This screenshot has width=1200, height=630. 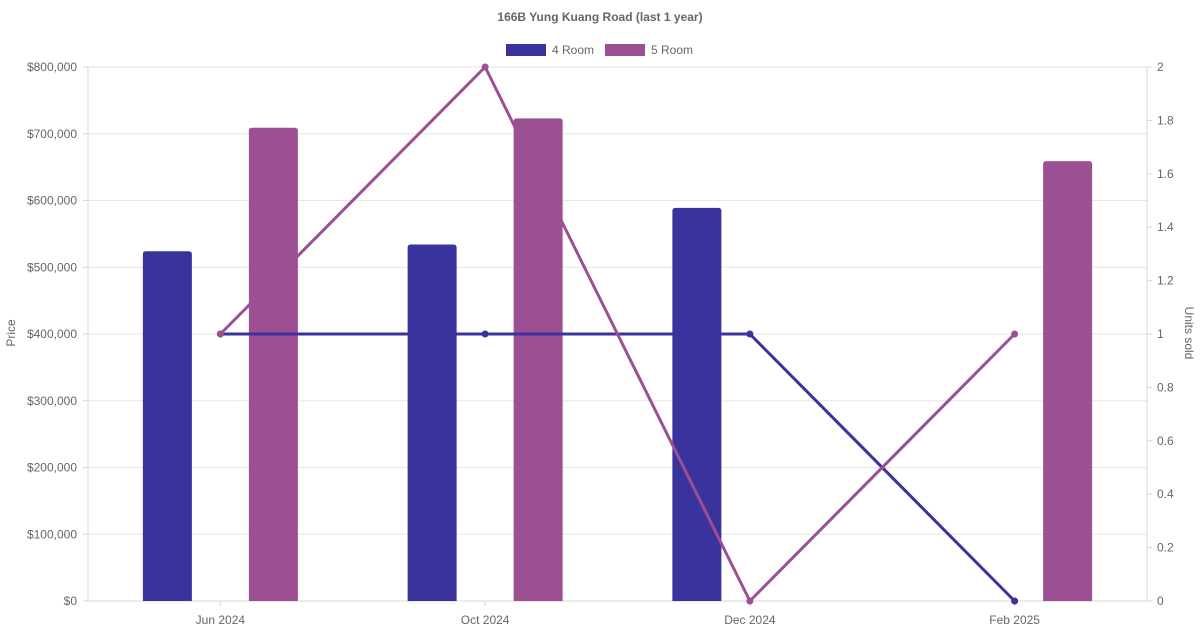 What do you see at coordinates (52, 468) in the screenshot?
I see `y-tick-label: $200,000` at bounding box center [52, 468].